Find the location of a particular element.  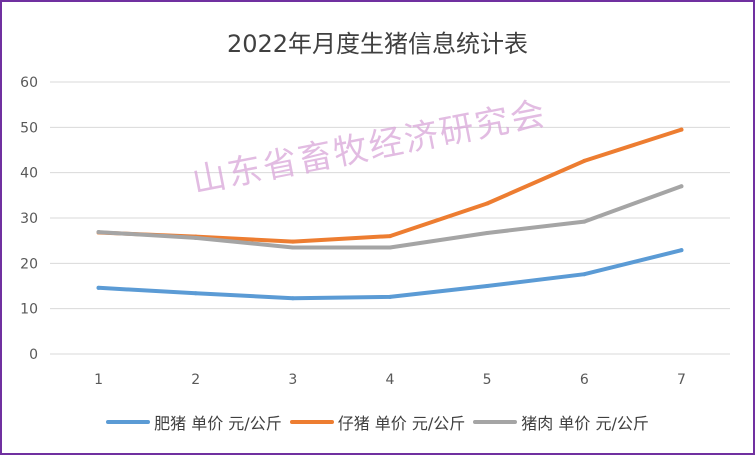

legend-item: 仔猪 单价 元/公斤 is located at coordinates (377, 422).